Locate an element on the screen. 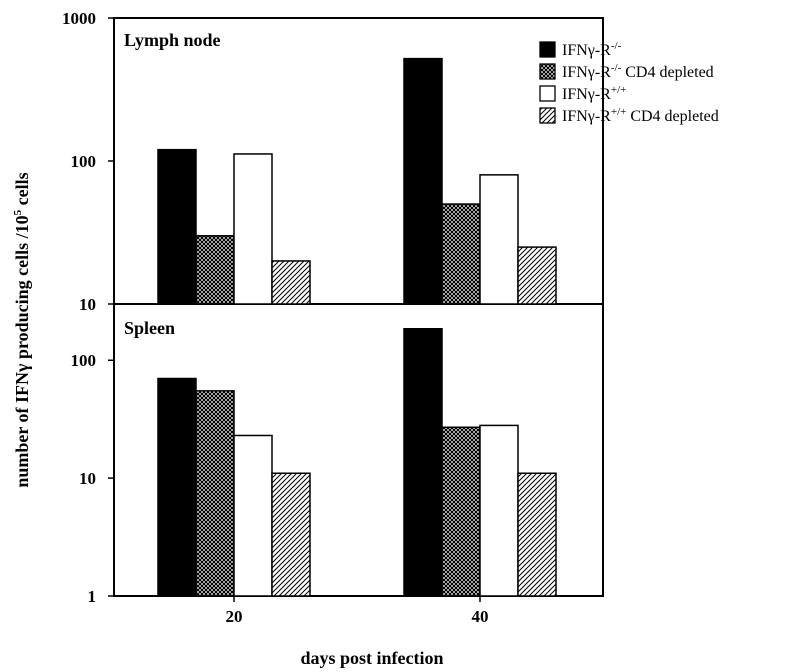 The height and width of the screenshot is (672, 786). bar-lymph-node-day40-series3 is located at coordinates (499, 239).